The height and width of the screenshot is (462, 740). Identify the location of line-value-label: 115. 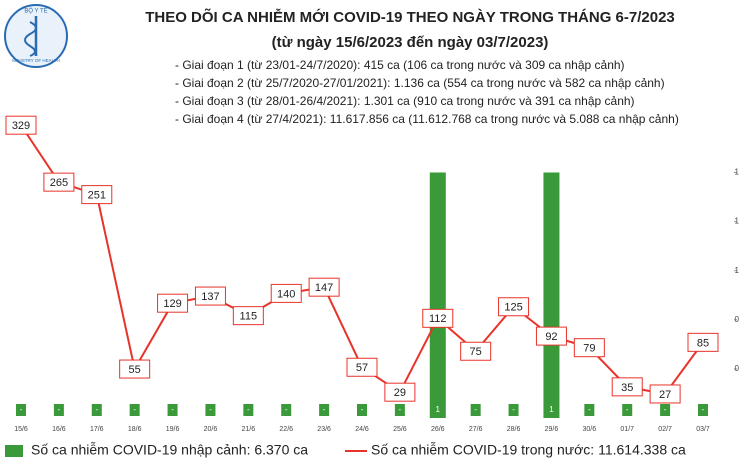
(249, 317).